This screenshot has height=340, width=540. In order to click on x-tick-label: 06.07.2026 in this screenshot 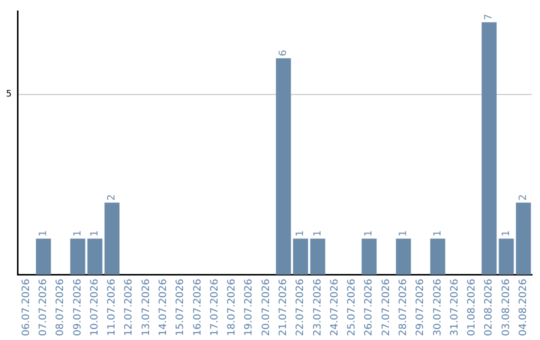, I will do `click(26, 307)`.